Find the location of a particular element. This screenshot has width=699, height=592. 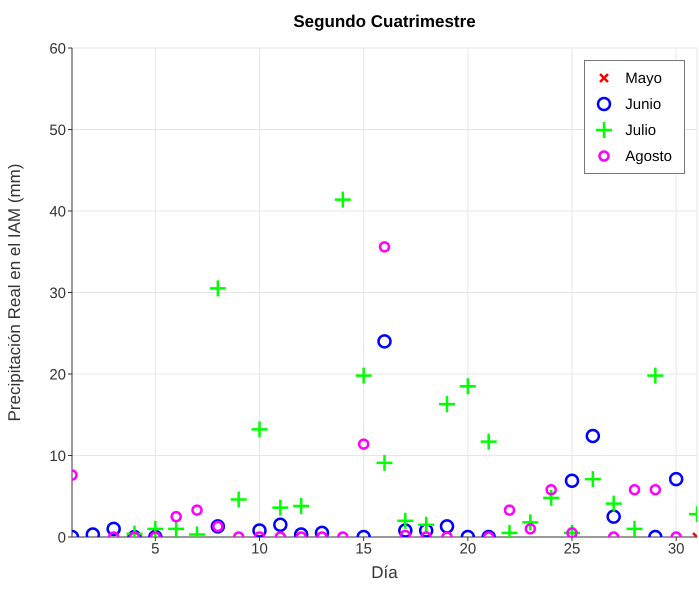

x-tick-label: 5 is located at coordinates (155, 549).